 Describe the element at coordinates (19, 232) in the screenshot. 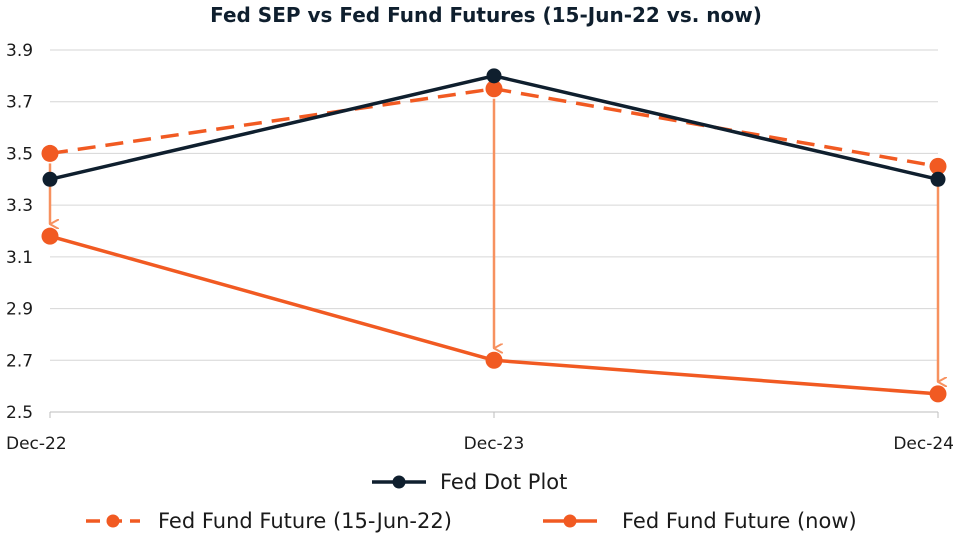

I see `y-axis: 2.5 2.7 2.9 3.1 3.3 3.5 3.7 3.9` at that location.